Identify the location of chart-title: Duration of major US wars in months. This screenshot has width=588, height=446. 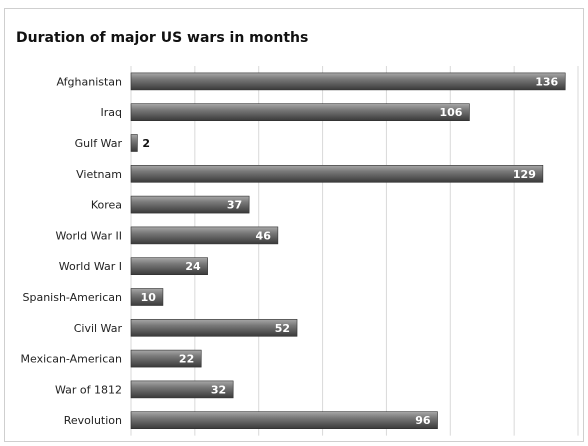
(162, 38).